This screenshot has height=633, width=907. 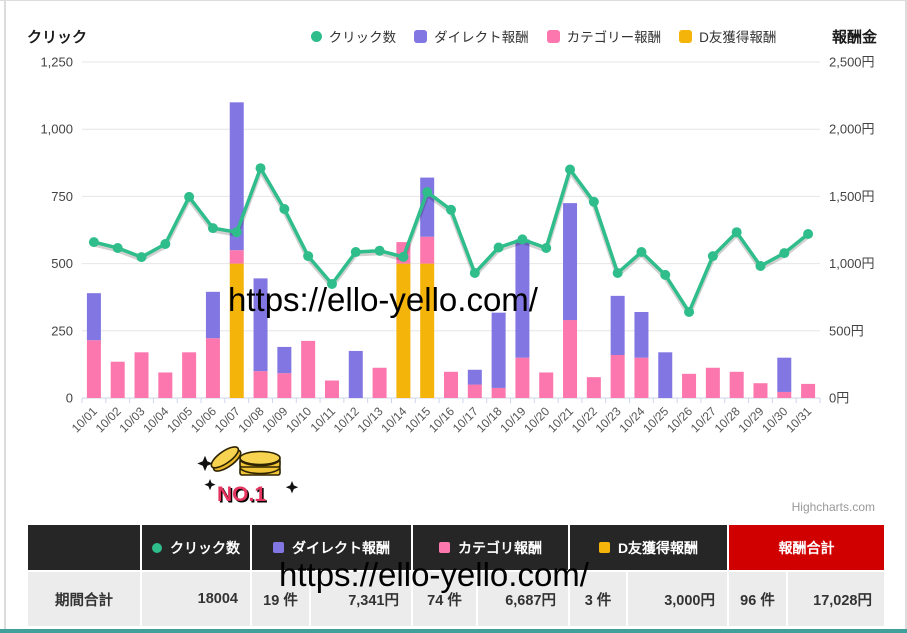 What do you see at coordinates (500, 547) in the screenshot?
I see `table-header-label: カテゴリ報酬` at bounding box center [500, 547].